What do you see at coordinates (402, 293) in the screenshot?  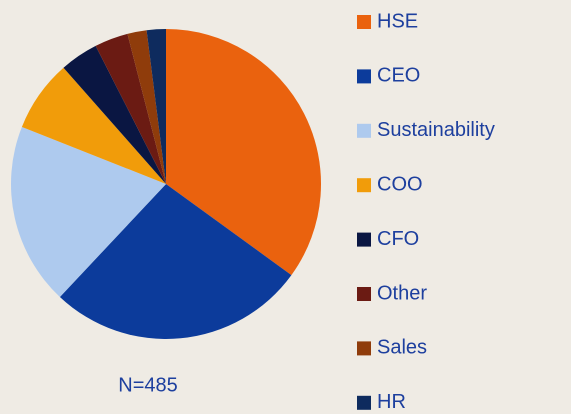 I see `legend-label: Other` at bounding box center [402, 293].